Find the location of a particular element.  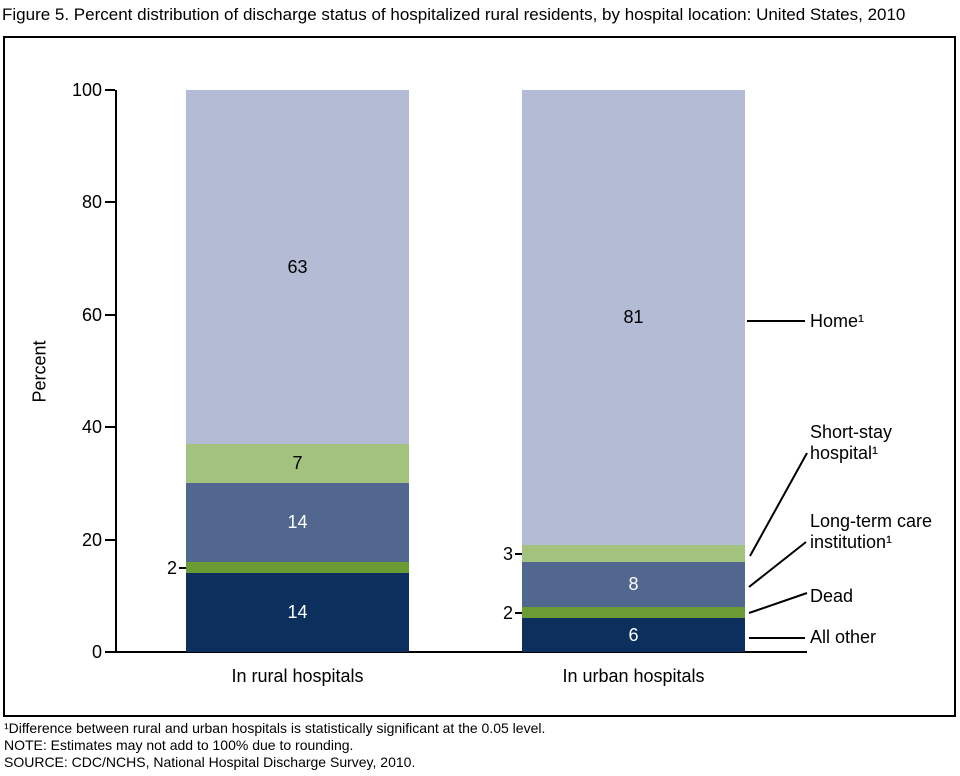

legend-label-long-term: Long-term care institution¹ is located at coordinates (885, 532).